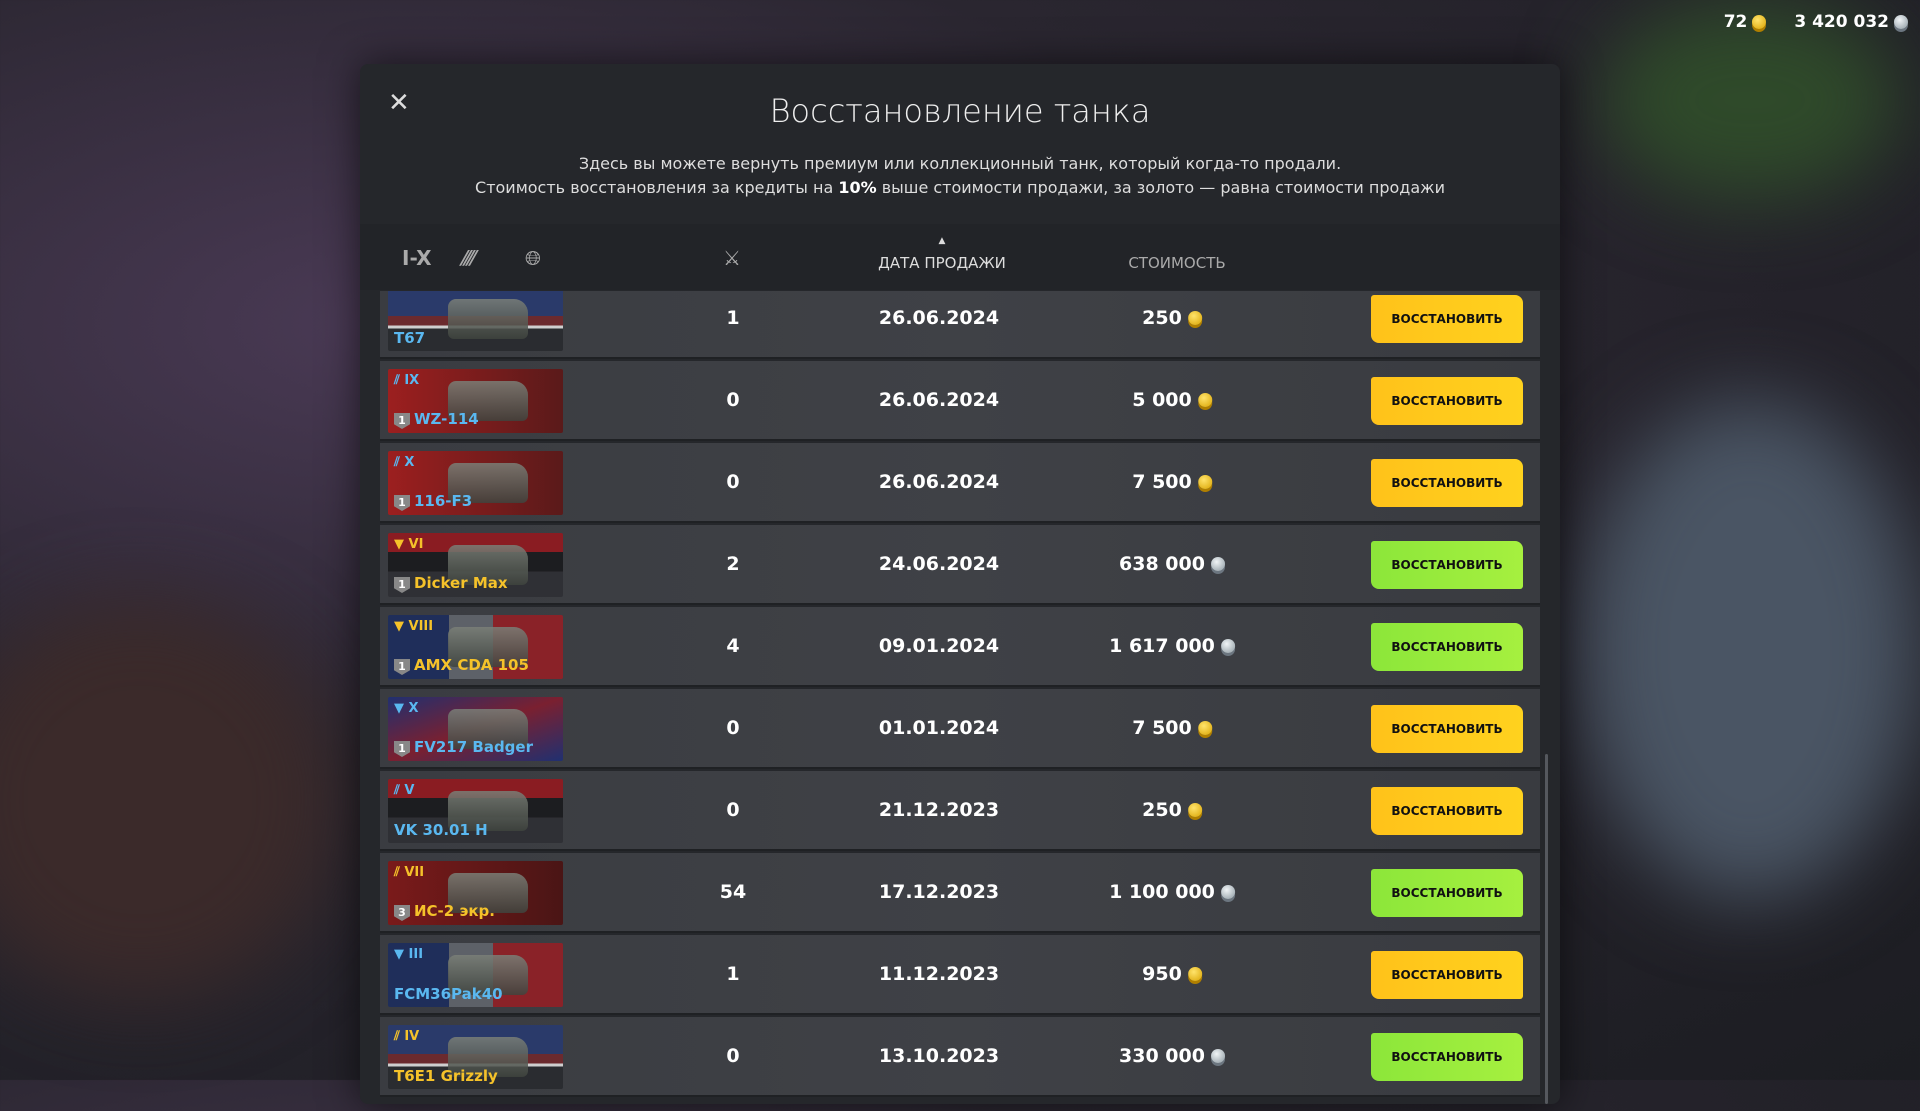  Describe the element at coordinates (1172, 482) in the screenshot. I see `restore-cost: 7 500` at that location.